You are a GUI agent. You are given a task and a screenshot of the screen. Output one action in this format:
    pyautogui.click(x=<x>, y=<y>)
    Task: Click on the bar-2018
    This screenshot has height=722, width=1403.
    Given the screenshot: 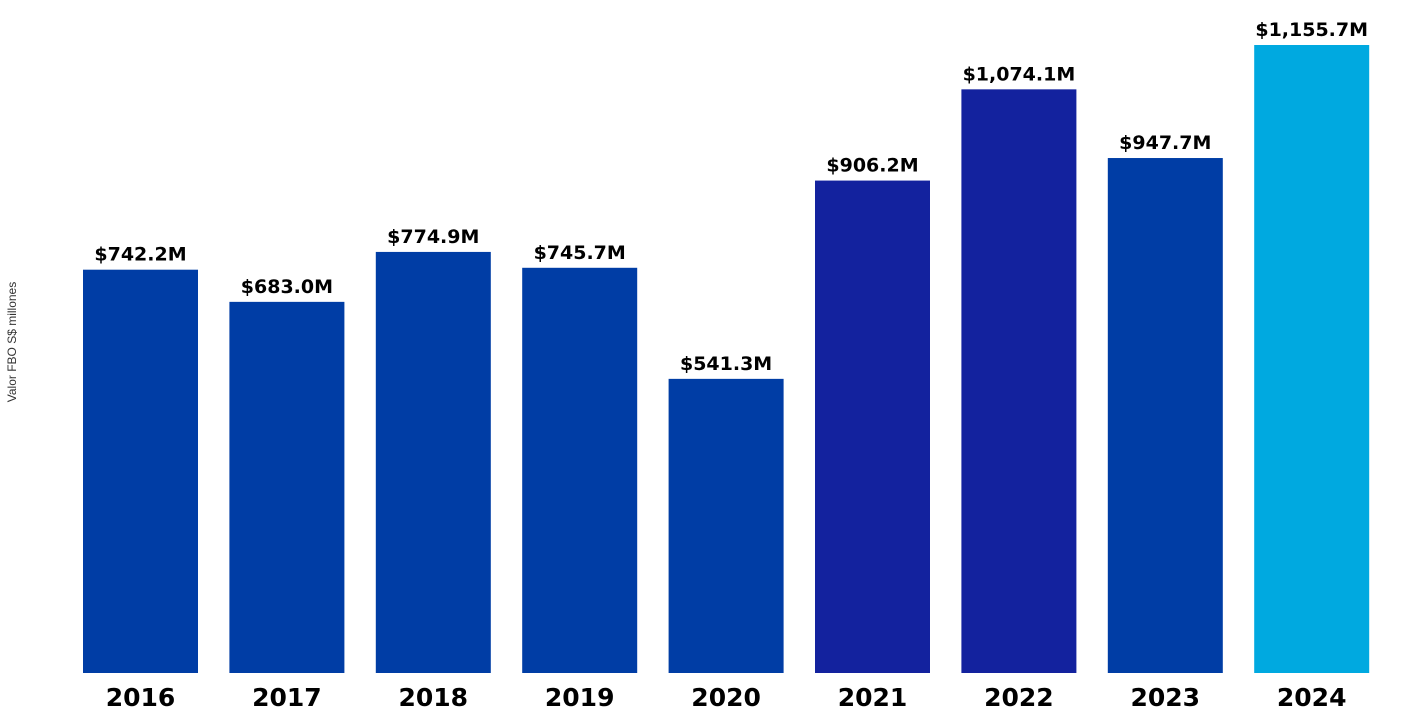 What is the action you would take?
    pyautogui.click(x=433, y=462)
    